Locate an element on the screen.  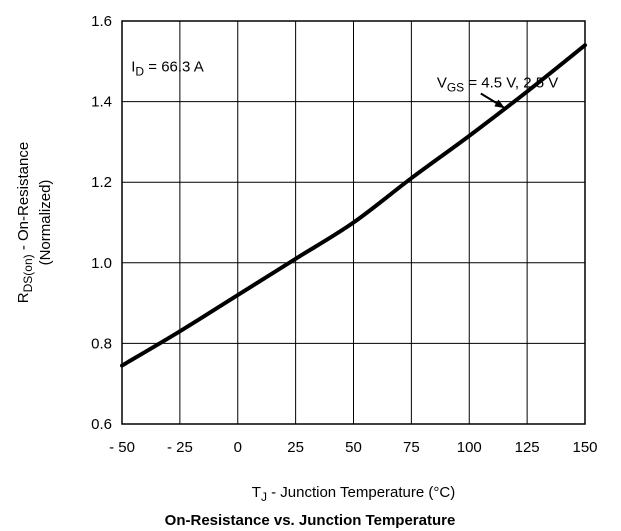
x-tick-label: 150 is located at coordinates (584, 447).